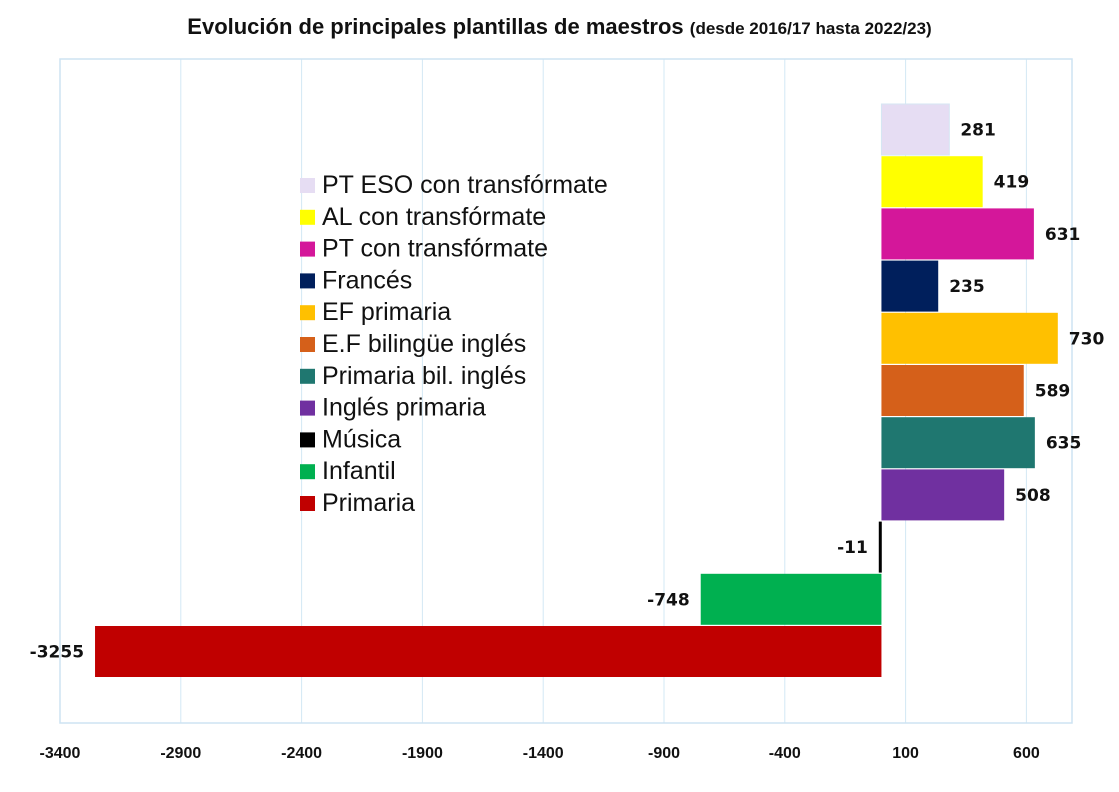  I want to click on legend-item: Inglés primaria, so click(393, 408).